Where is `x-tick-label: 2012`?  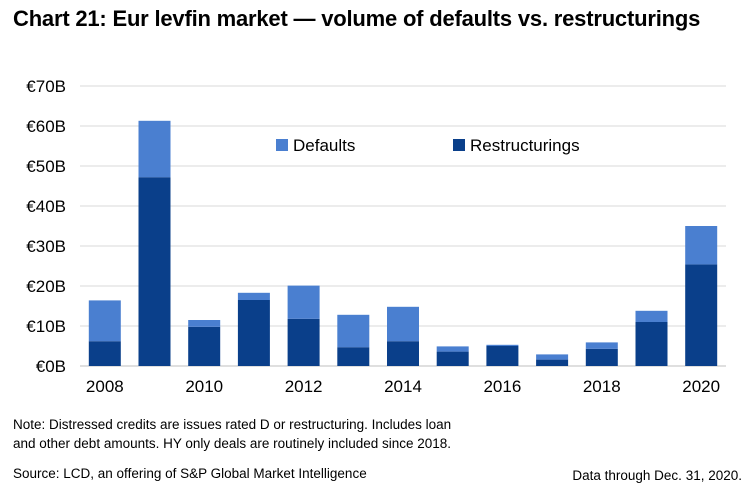 x-tick-label: 2012 is located at coordinates (304, 386).